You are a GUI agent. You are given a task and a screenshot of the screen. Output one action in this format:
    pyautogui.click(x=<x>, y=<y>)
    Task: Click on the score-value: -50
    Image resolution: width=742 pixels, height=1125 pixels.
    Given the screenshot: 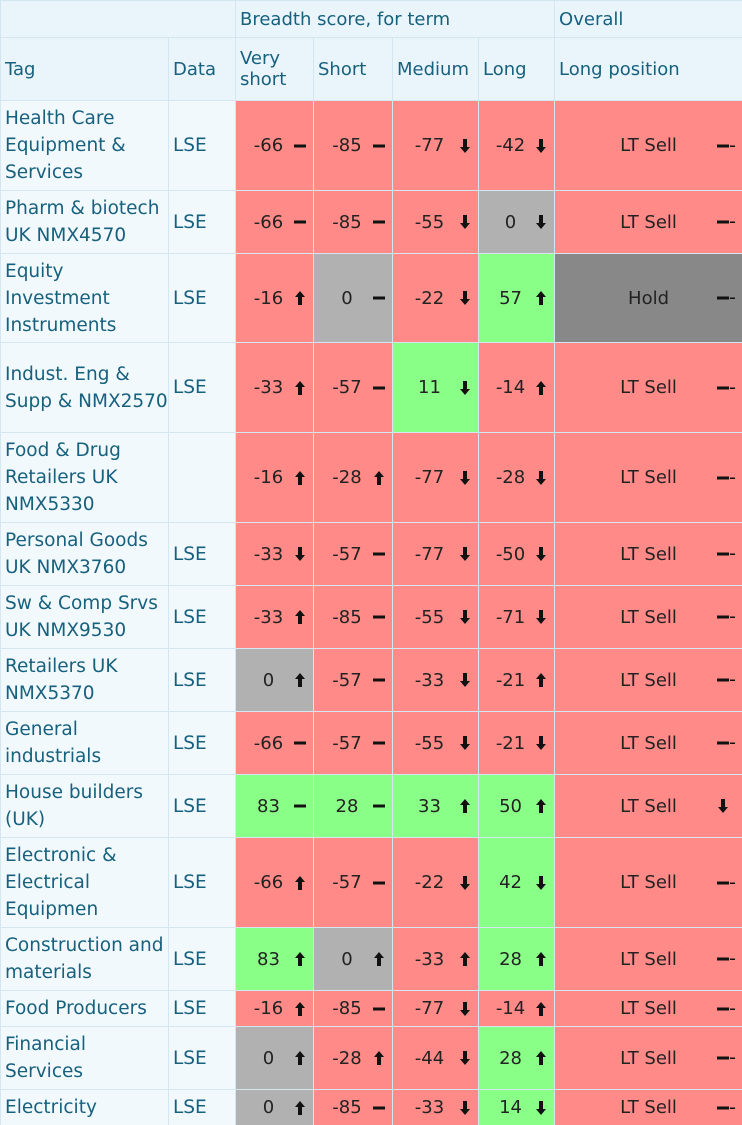 What is the action you would take?
    pyautogui.click(x=510, y=554)
    